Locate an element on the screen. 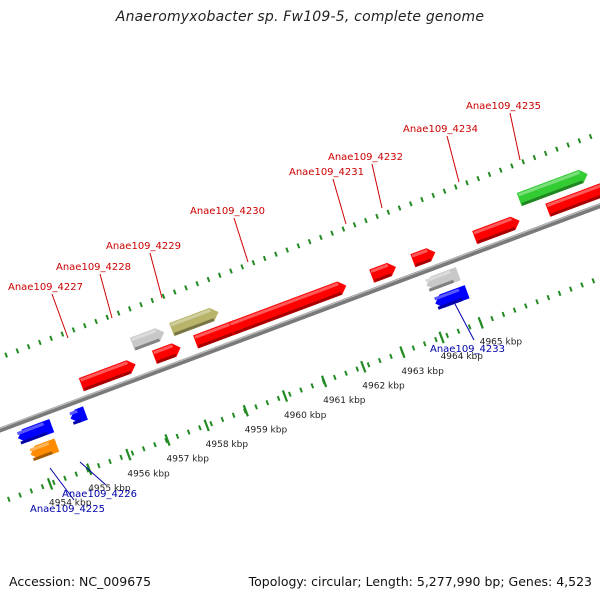 The height and width of the screenshot is (600, 600). gene-anae109-4225-body is located at coordinates (36, 431).